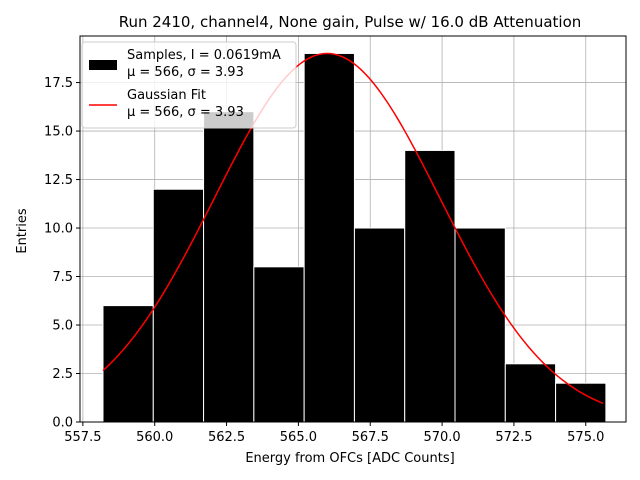 This screenshot has height=480, width=640. Describe the element at coordinates (82, 437) in the screenshot. I see `x-tick-label: 557.5` at that location.